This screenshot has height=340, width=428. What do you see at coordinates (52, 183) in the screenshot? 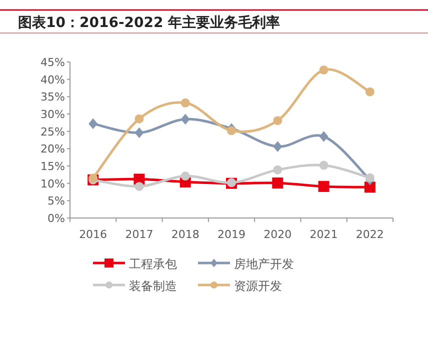
I see `y-tick-label: 10%` at bounding box center [52, 183].